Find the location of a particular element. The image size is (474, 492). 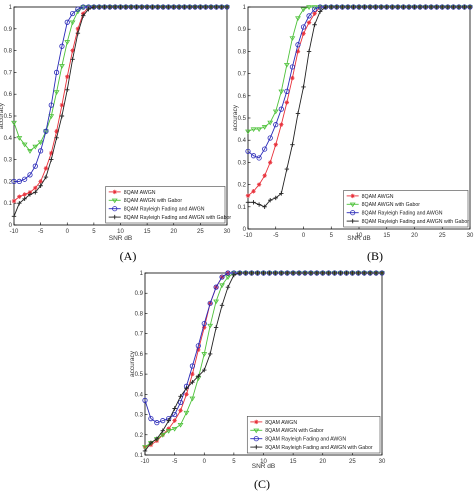

y-tick-label: 0.8 is located at coordinates (242, 52).